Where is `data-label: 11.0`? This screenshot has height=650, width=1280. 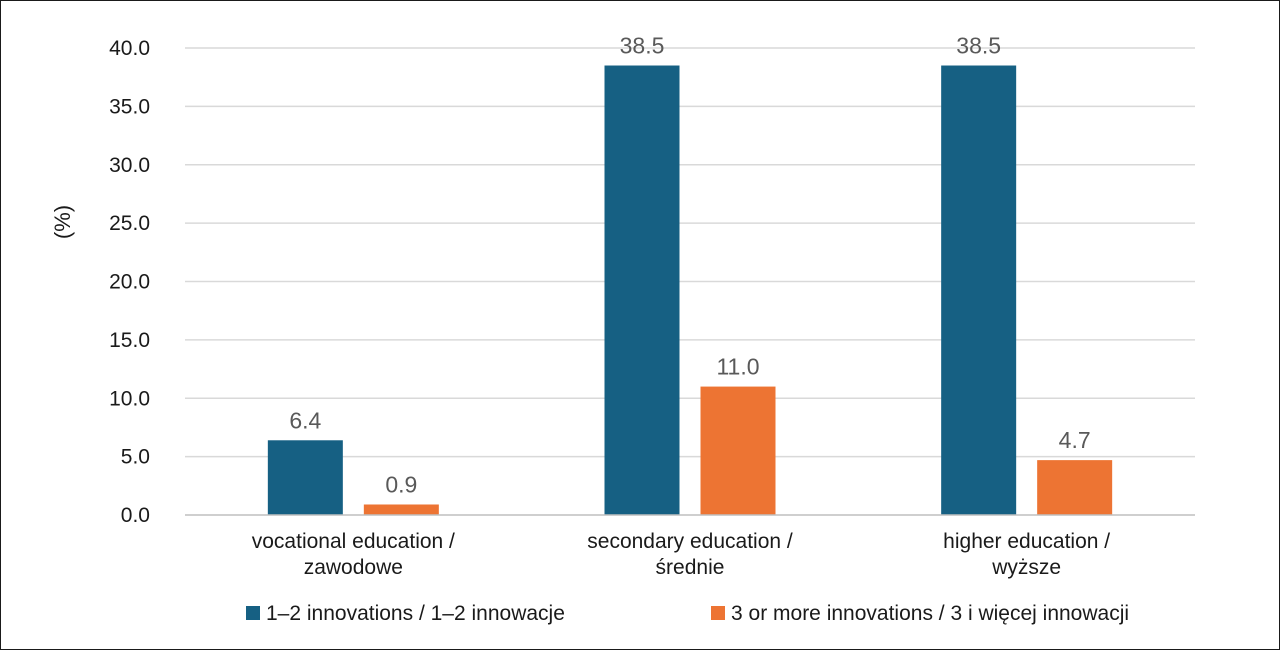 data-label: 11.0 is located at coordinates (737, 367).